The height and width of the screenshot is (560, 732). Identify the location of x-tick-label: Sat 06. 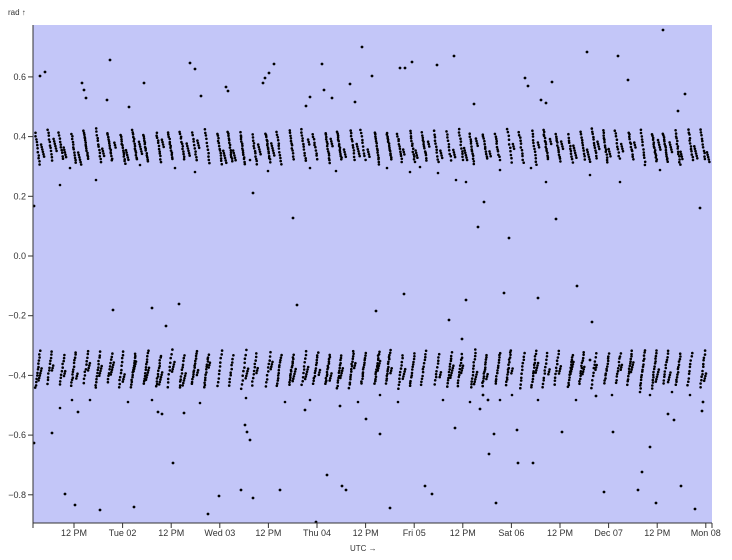
(511, 533).